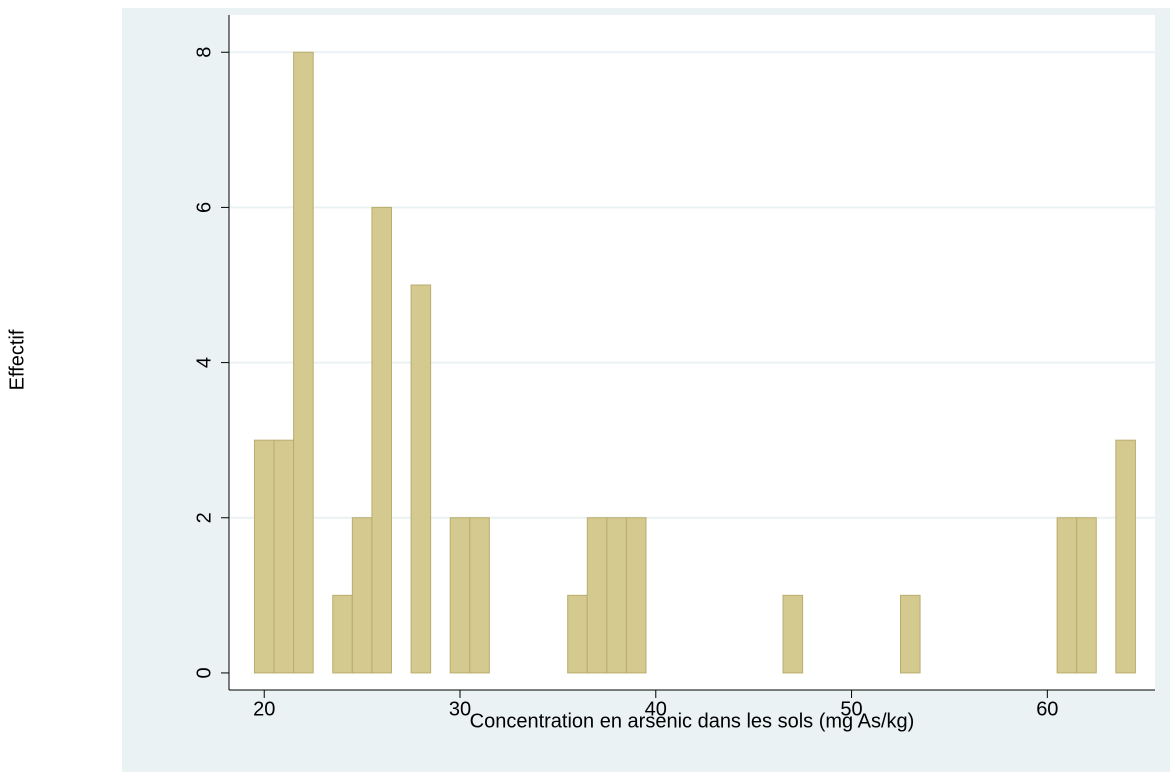 The width and height of the screenshot is (1170, 777). What do you see at coordinates (17, 359) in the screenshot?
I see `y-axis-label: Effectif` at bounding box center [17, 359].